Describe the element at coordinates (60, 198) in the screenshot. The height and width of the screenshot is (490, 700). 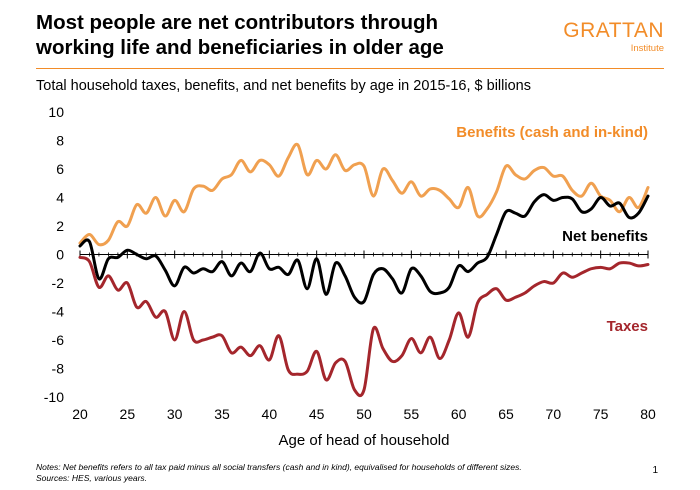
I see `y-tick-label: 4` at that location.